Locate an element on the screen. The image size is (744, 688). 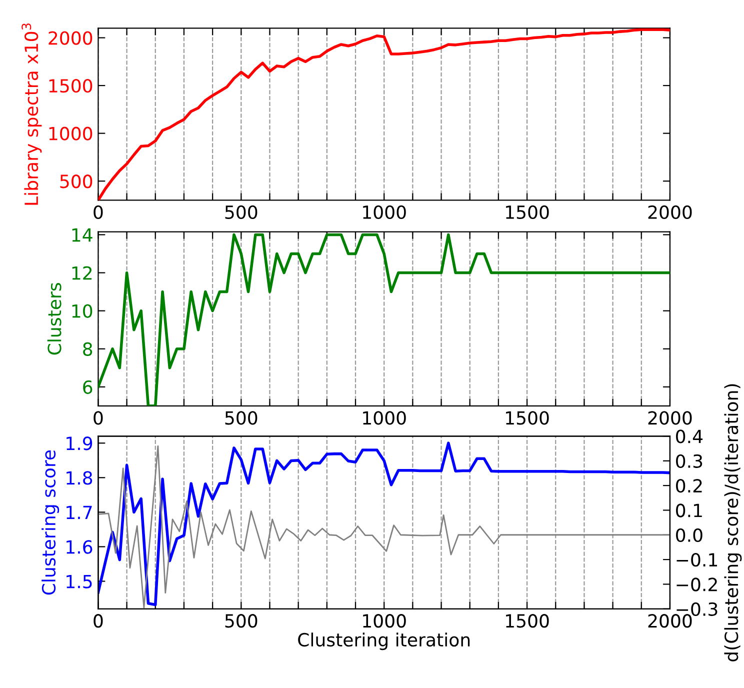
y-tick-label: 10 is located at coordinates (82, 311).